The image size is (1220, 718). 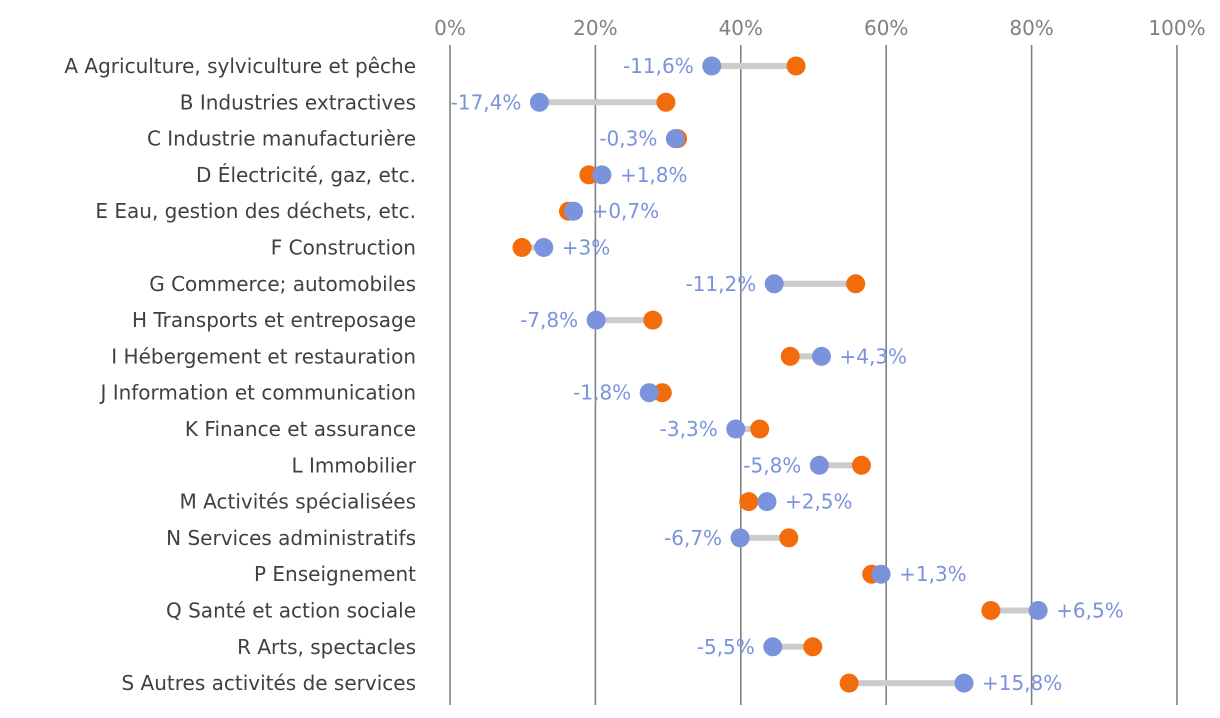 What do you see at coordinates (268, 683) in the screenshot?
I see `category-label: S Autres activités de services` at bounding box center [268, 683].